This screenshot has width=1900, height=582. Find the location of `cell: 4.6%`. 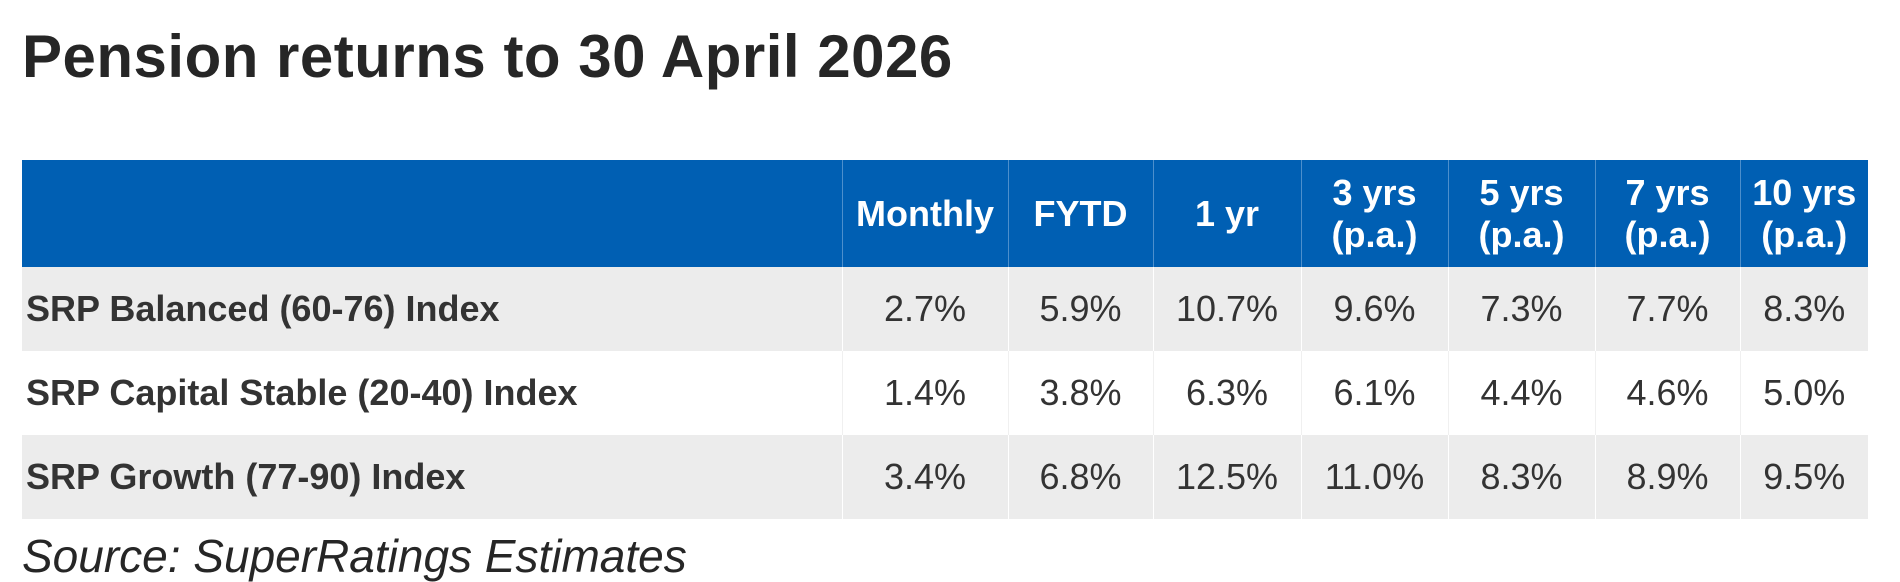

cell: 4.6% is located at coordinates (1667, 393).